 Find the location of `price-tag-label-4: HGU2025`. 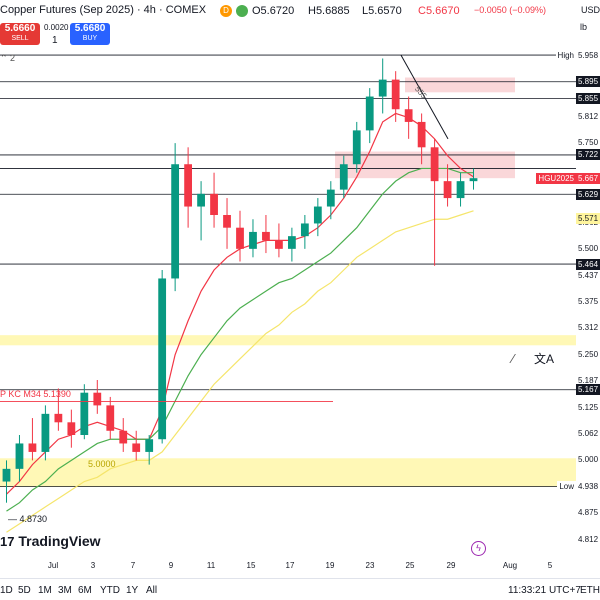

price-tag-label-4: HGU2025 is located at coordinates (556, 178).